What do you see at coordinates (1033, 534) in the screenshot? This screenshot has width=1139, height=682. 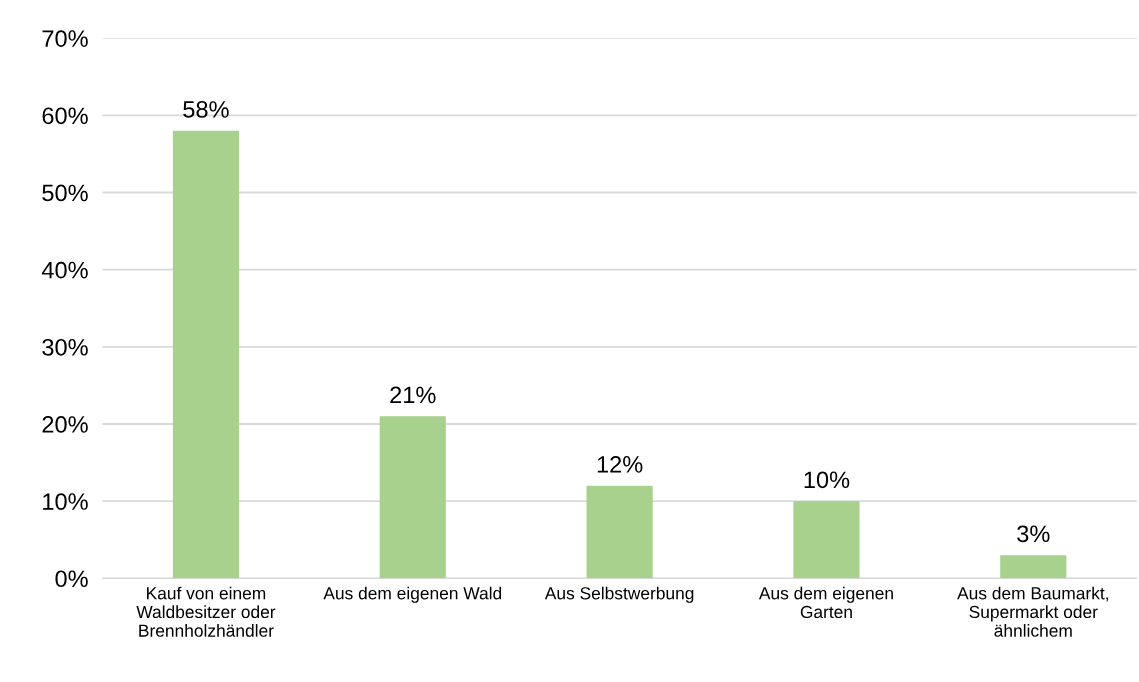 I see `data-label: 3%` at bounding box center [1033, 534].